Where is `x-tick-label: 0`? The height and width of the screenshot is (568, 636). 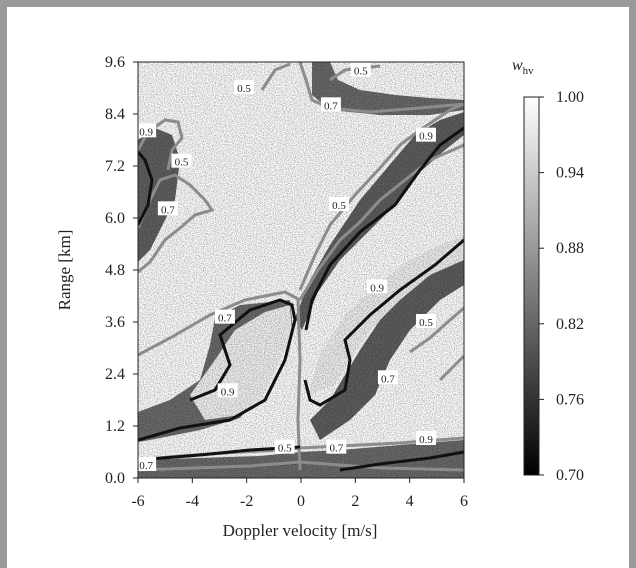
x-tick-label: 0 is located at coordinates (301, 501).